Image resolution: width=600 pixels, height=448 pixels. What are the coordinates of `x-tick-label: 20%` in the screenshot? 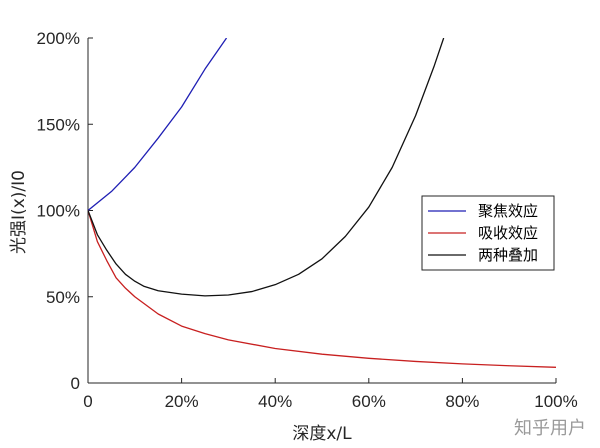 It's located at (182, 401).